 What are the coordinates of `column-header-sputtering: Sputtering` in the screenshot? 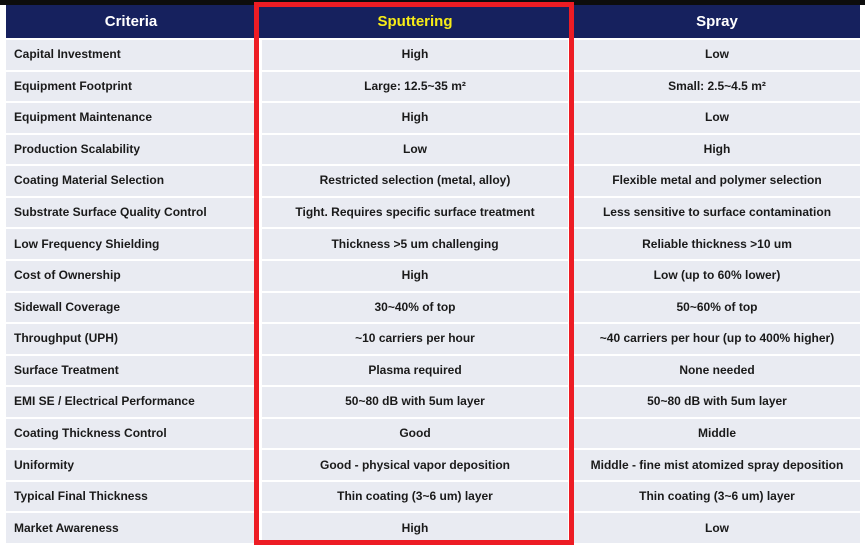 It's located at (415, 21).